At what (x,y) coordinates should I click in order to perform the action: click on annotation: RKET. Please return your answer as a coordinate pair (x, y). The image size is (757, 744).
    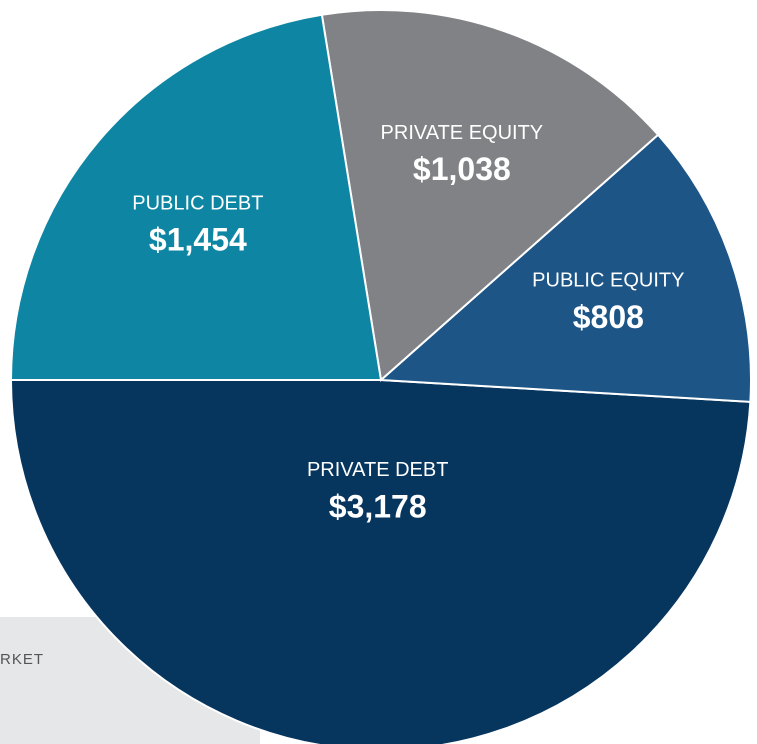
    Looking at the image, I should click on (22, 659).